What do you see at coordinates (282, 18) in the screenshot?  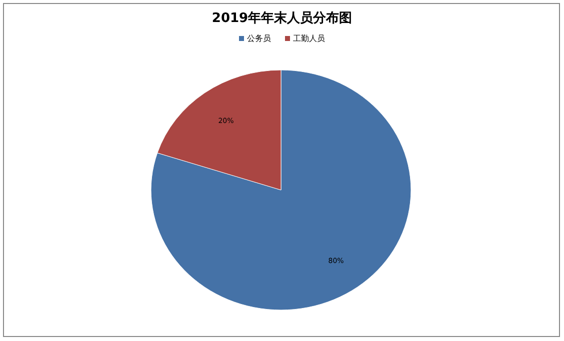 I see `chart-title: 2019年年末人员分布图` at bounding box center [282, 18].